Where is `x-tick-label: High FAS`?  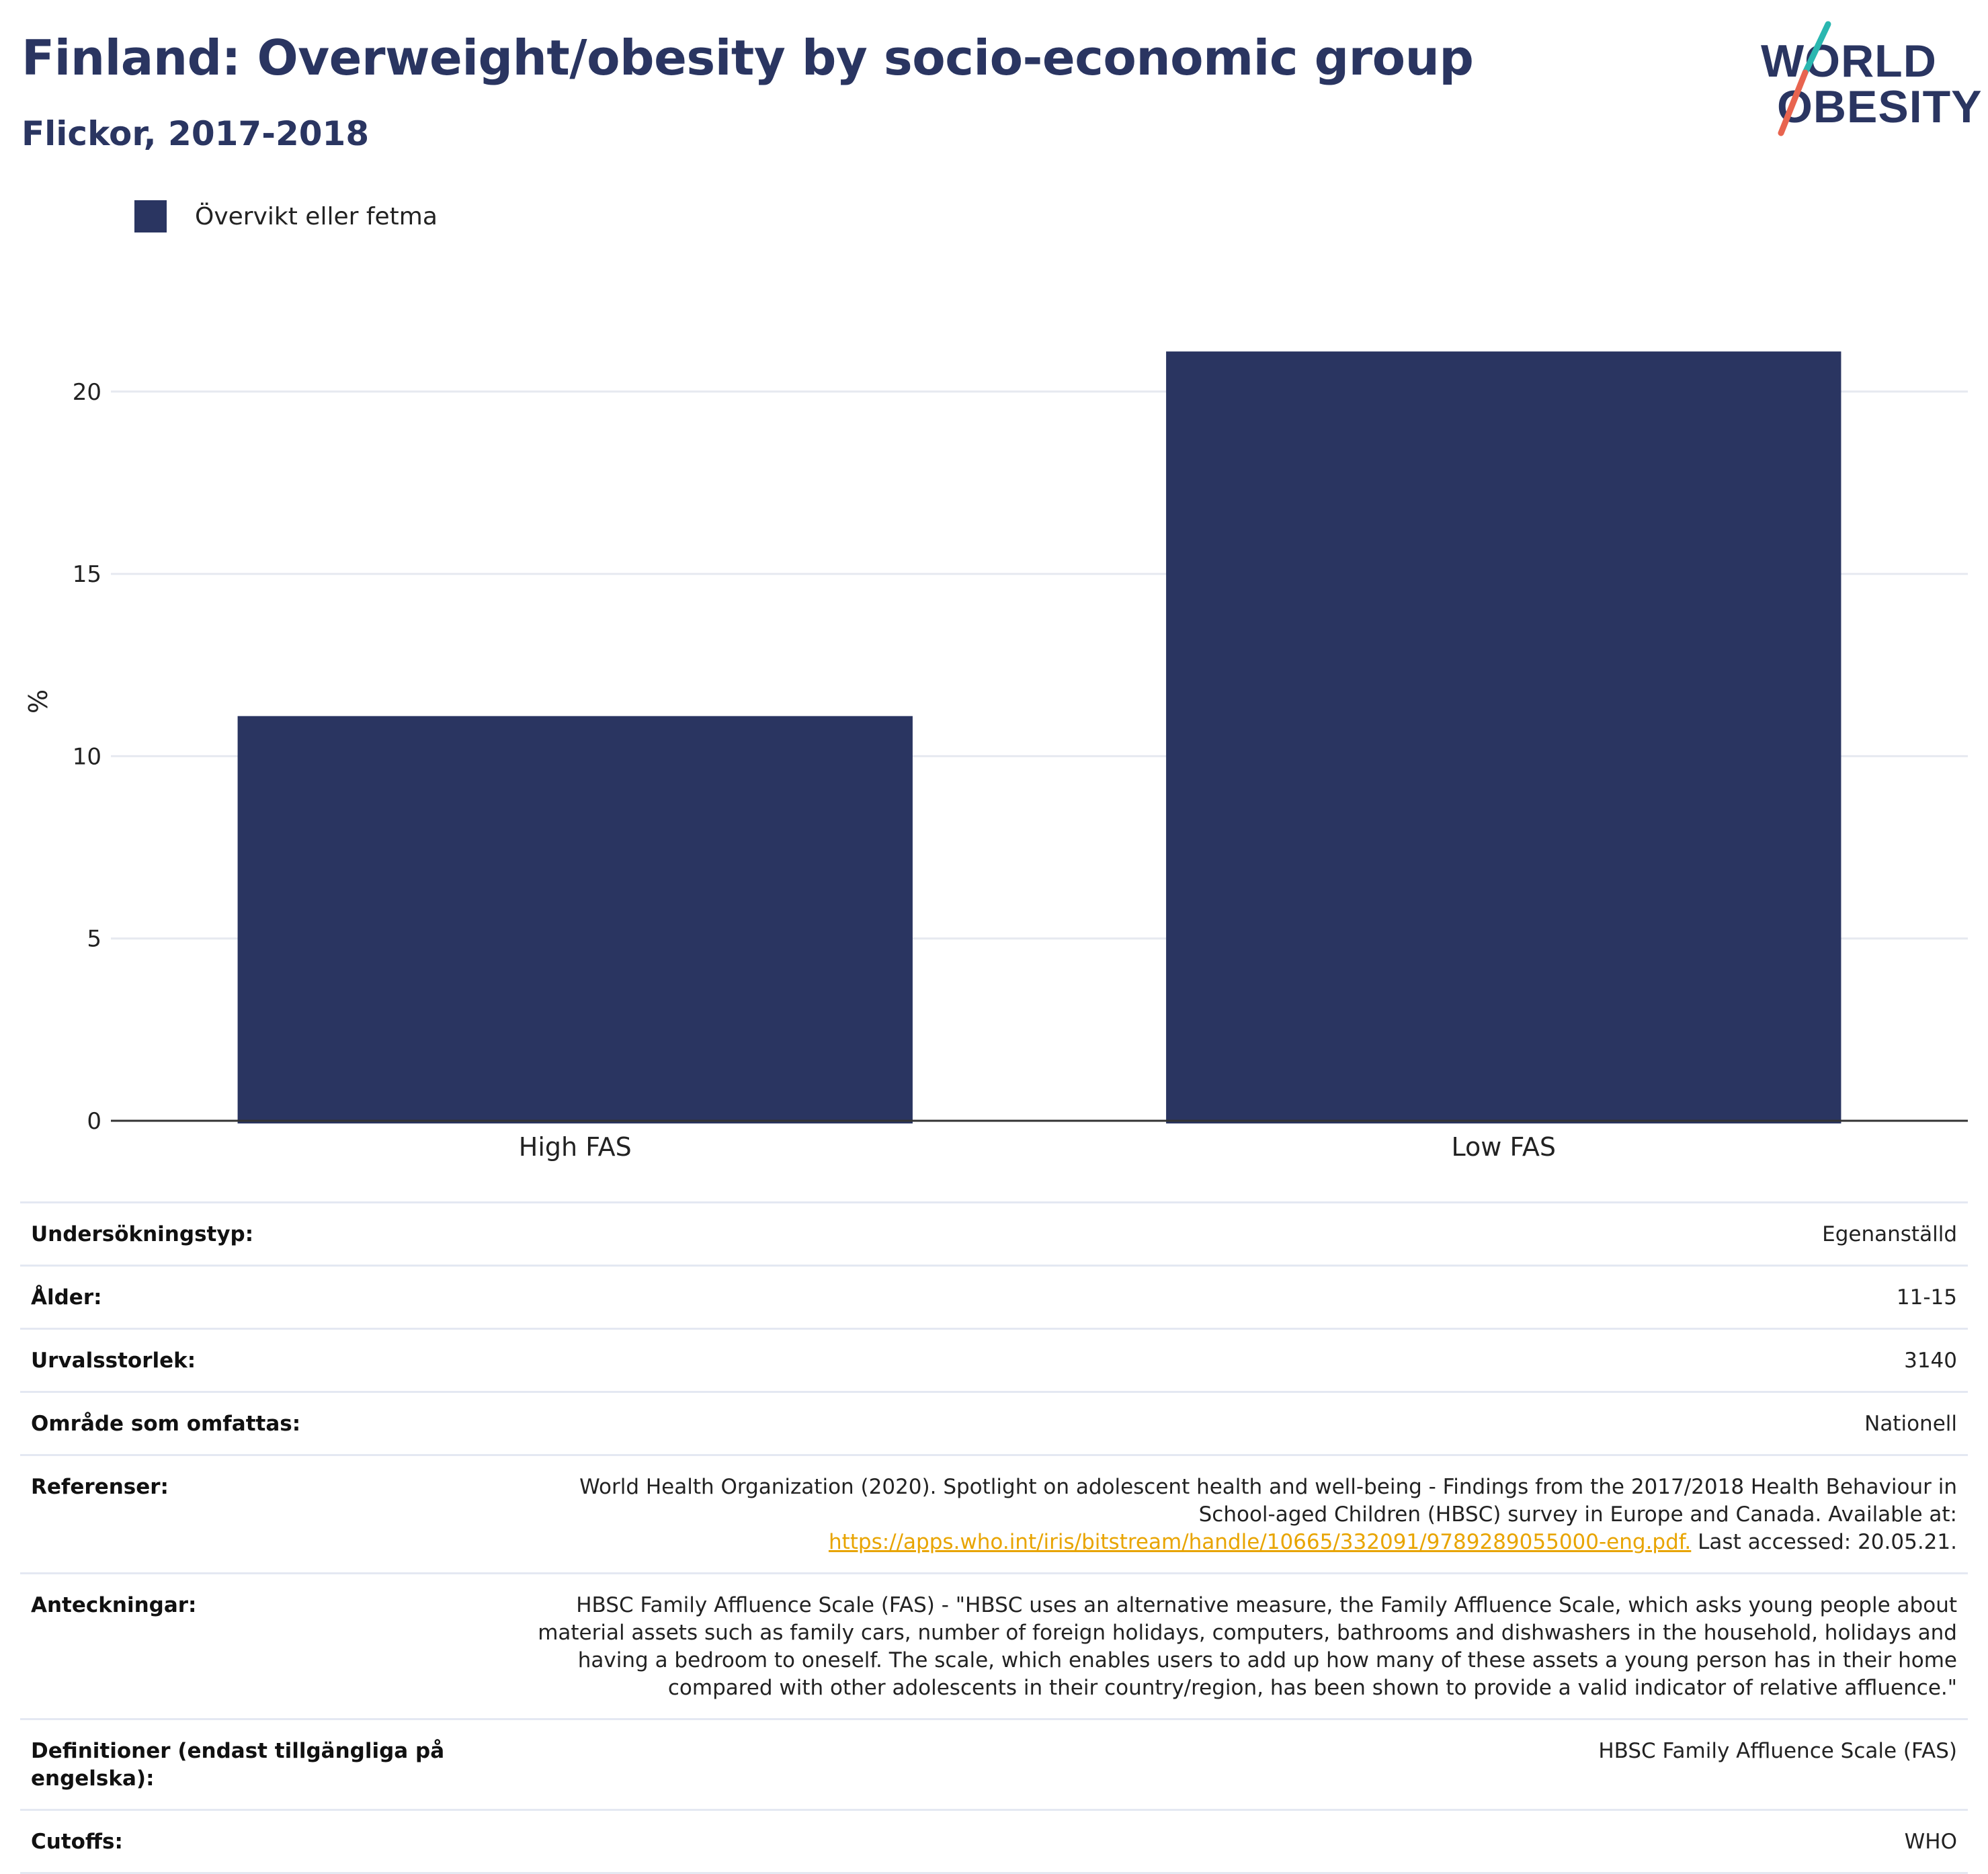
x-tick-label: High FAS is located at coordinates (575, 1147).